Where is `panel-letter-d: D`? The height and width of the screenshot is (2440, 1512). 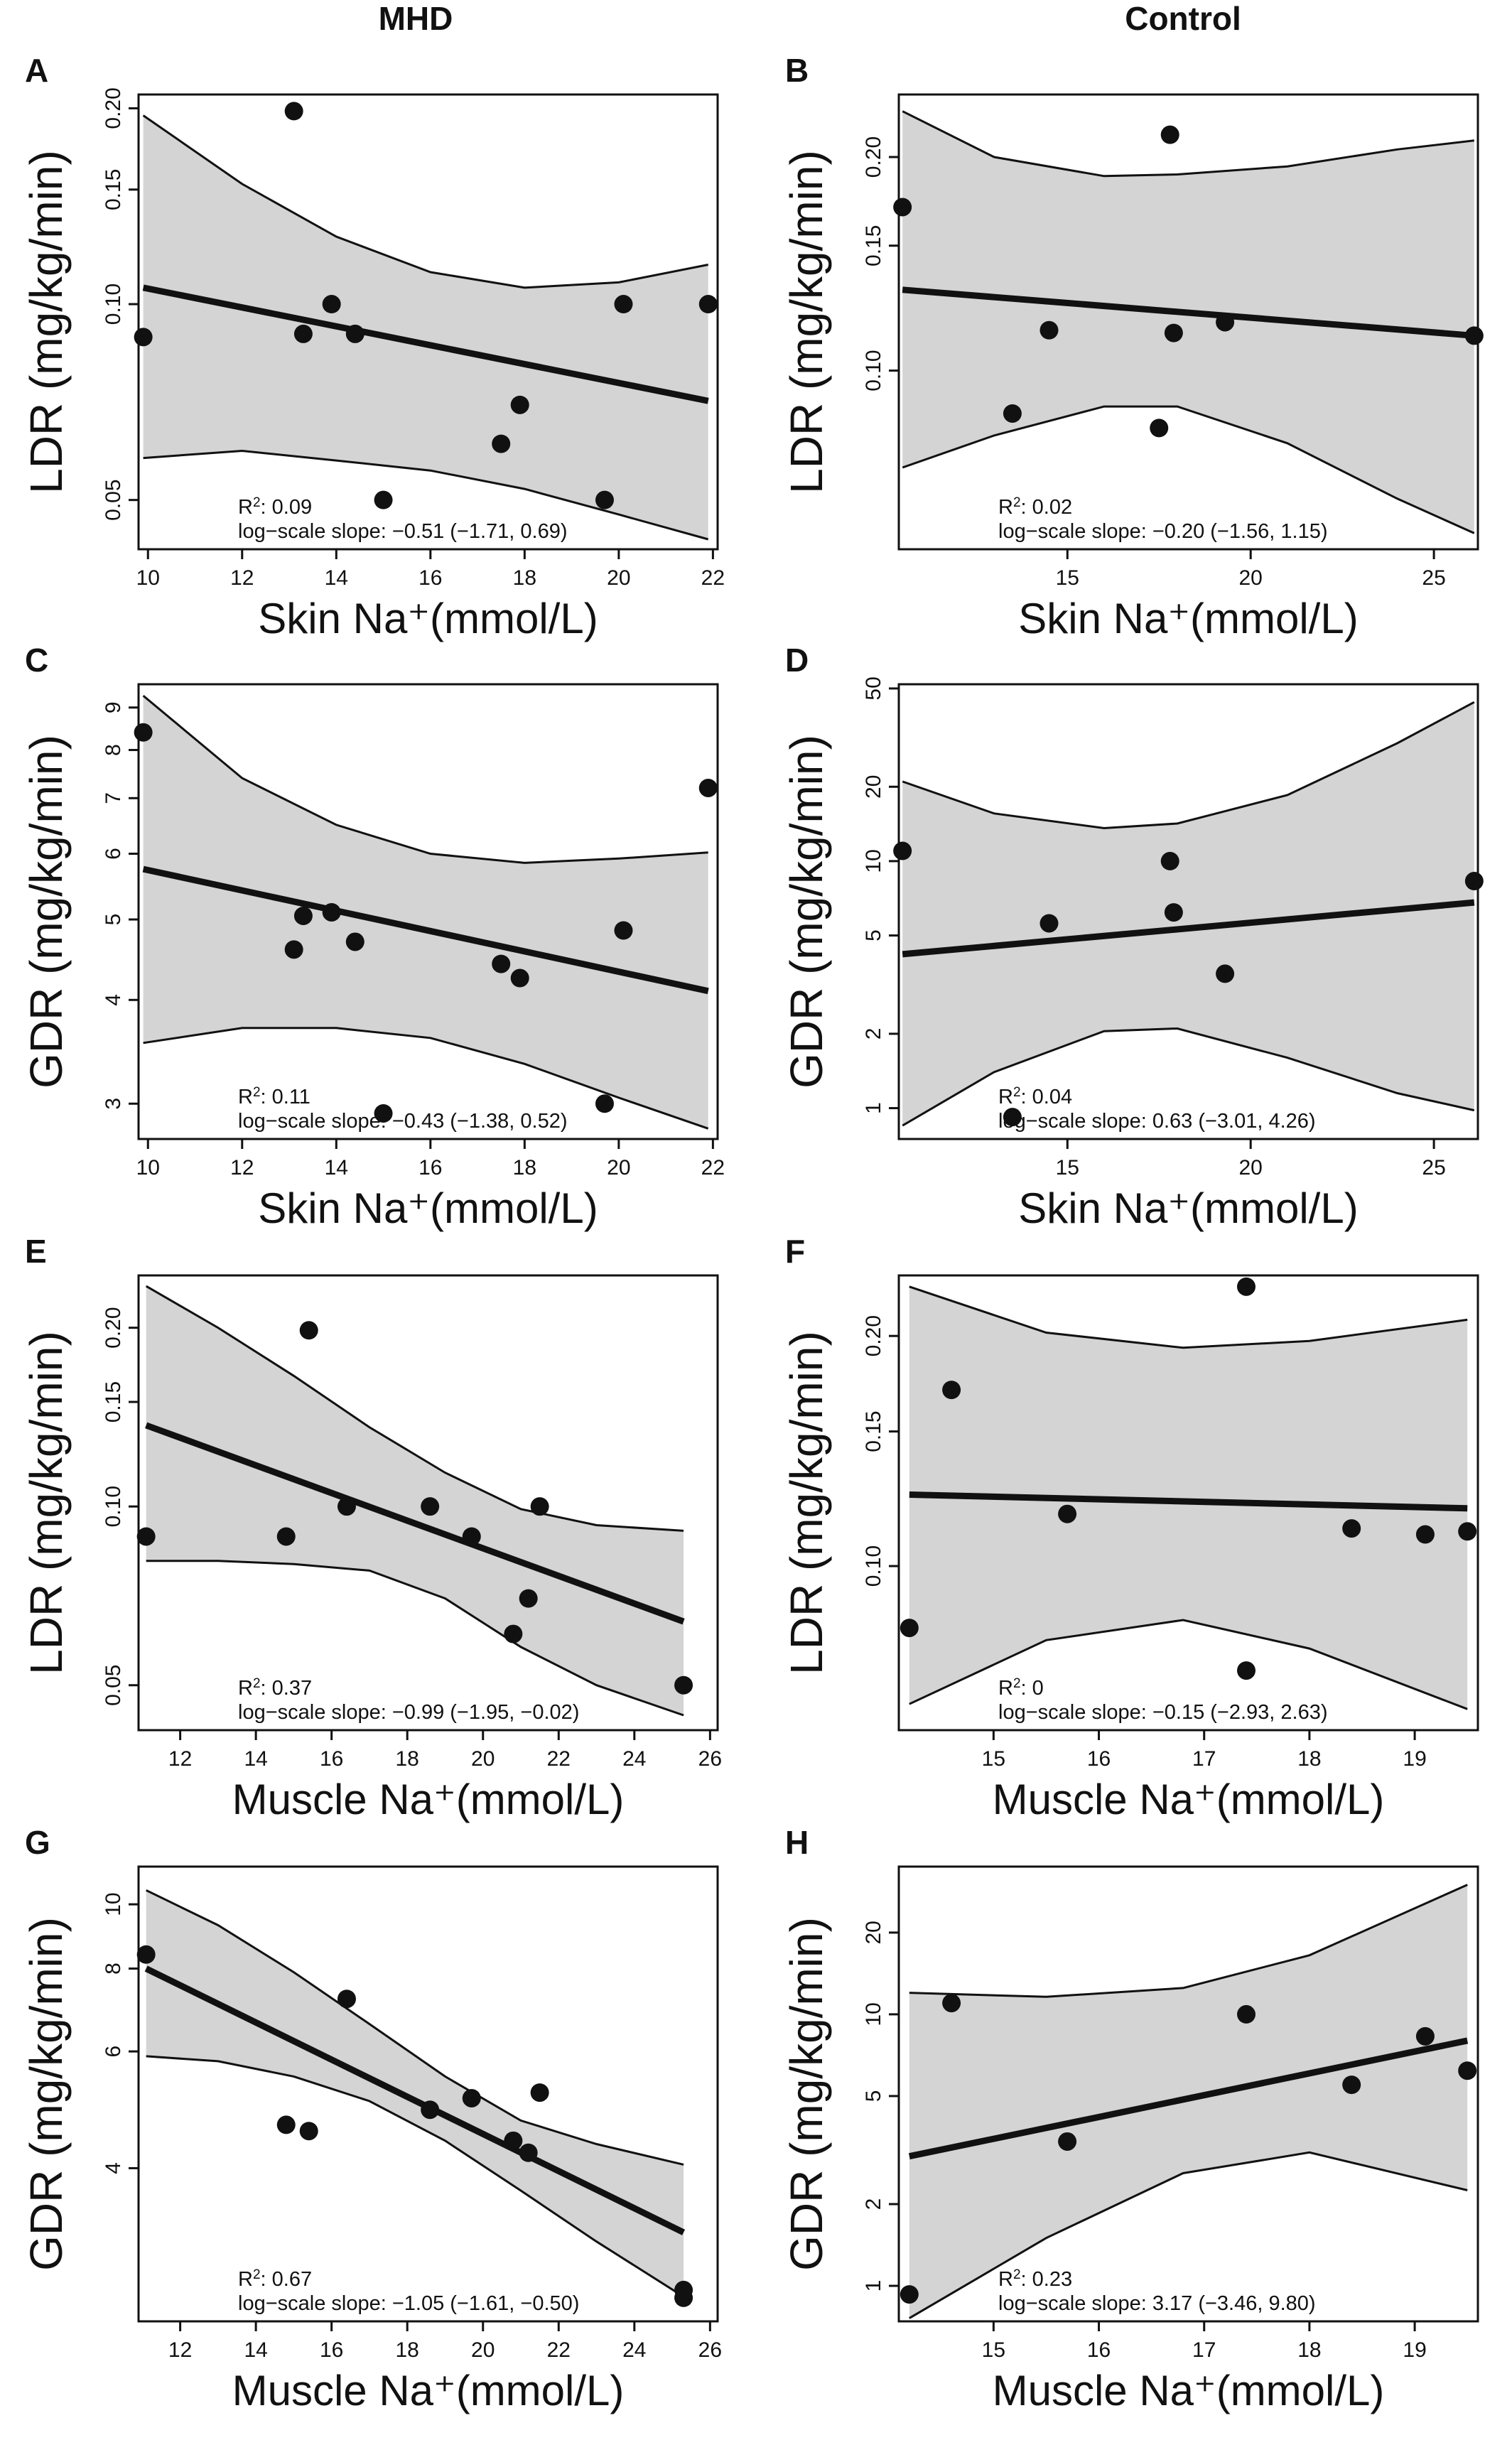
panel-letter-d: D is located at coordinates (797, 660).